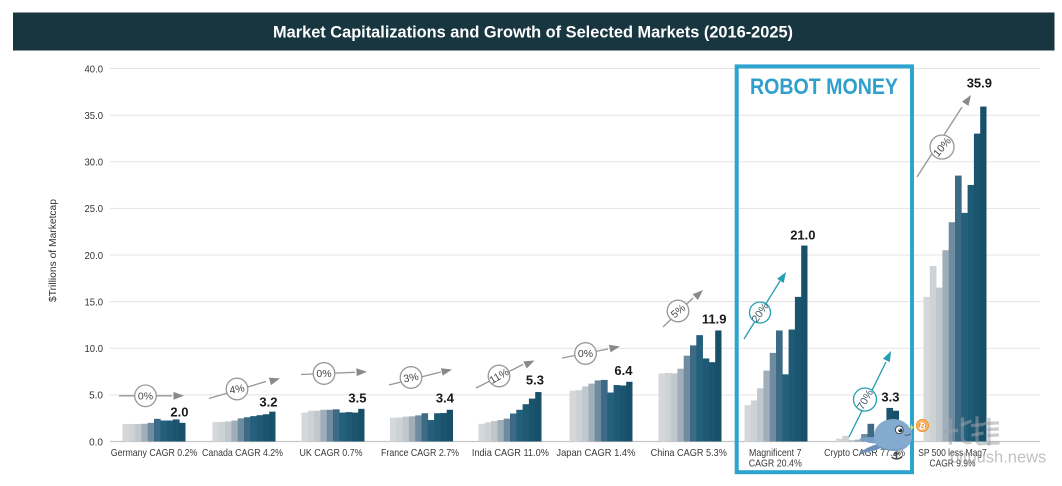 The image size is (1062, 486). What do you see at coordinates (714, 319) in the screenshot?
I see `svg-text: 11.9` at bounding box center [714, 319].